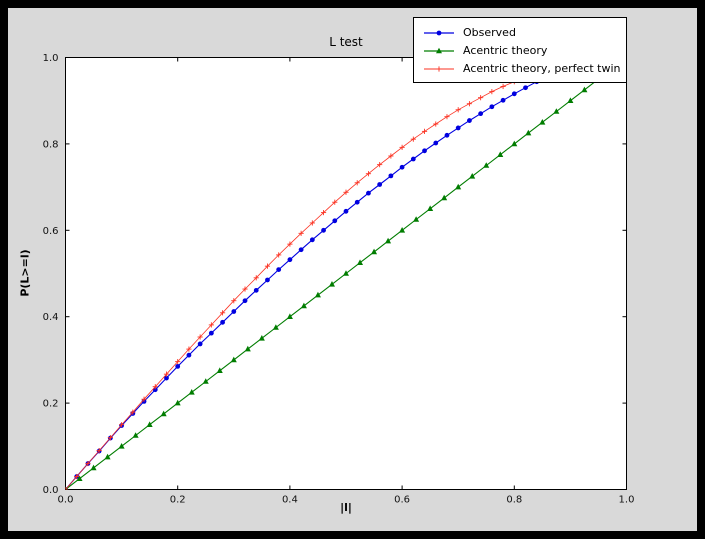  Describe the element at coordinates (346, 42) in the screenshot. I see `chart-title: L test` at that location.